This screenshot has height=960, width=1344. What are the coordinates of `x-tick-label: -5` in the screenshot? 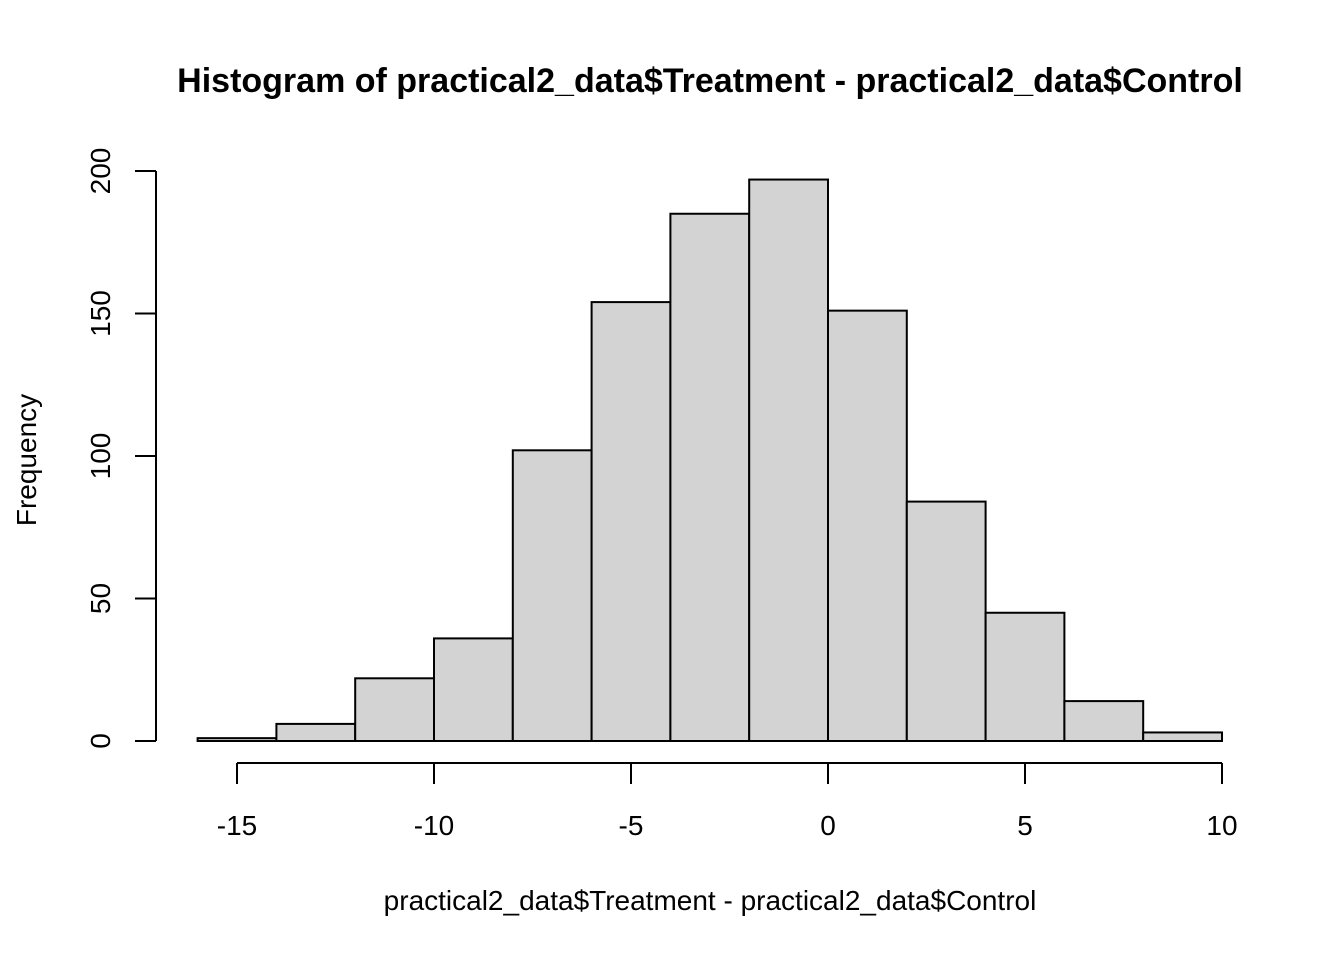 It's located at (631, 825).